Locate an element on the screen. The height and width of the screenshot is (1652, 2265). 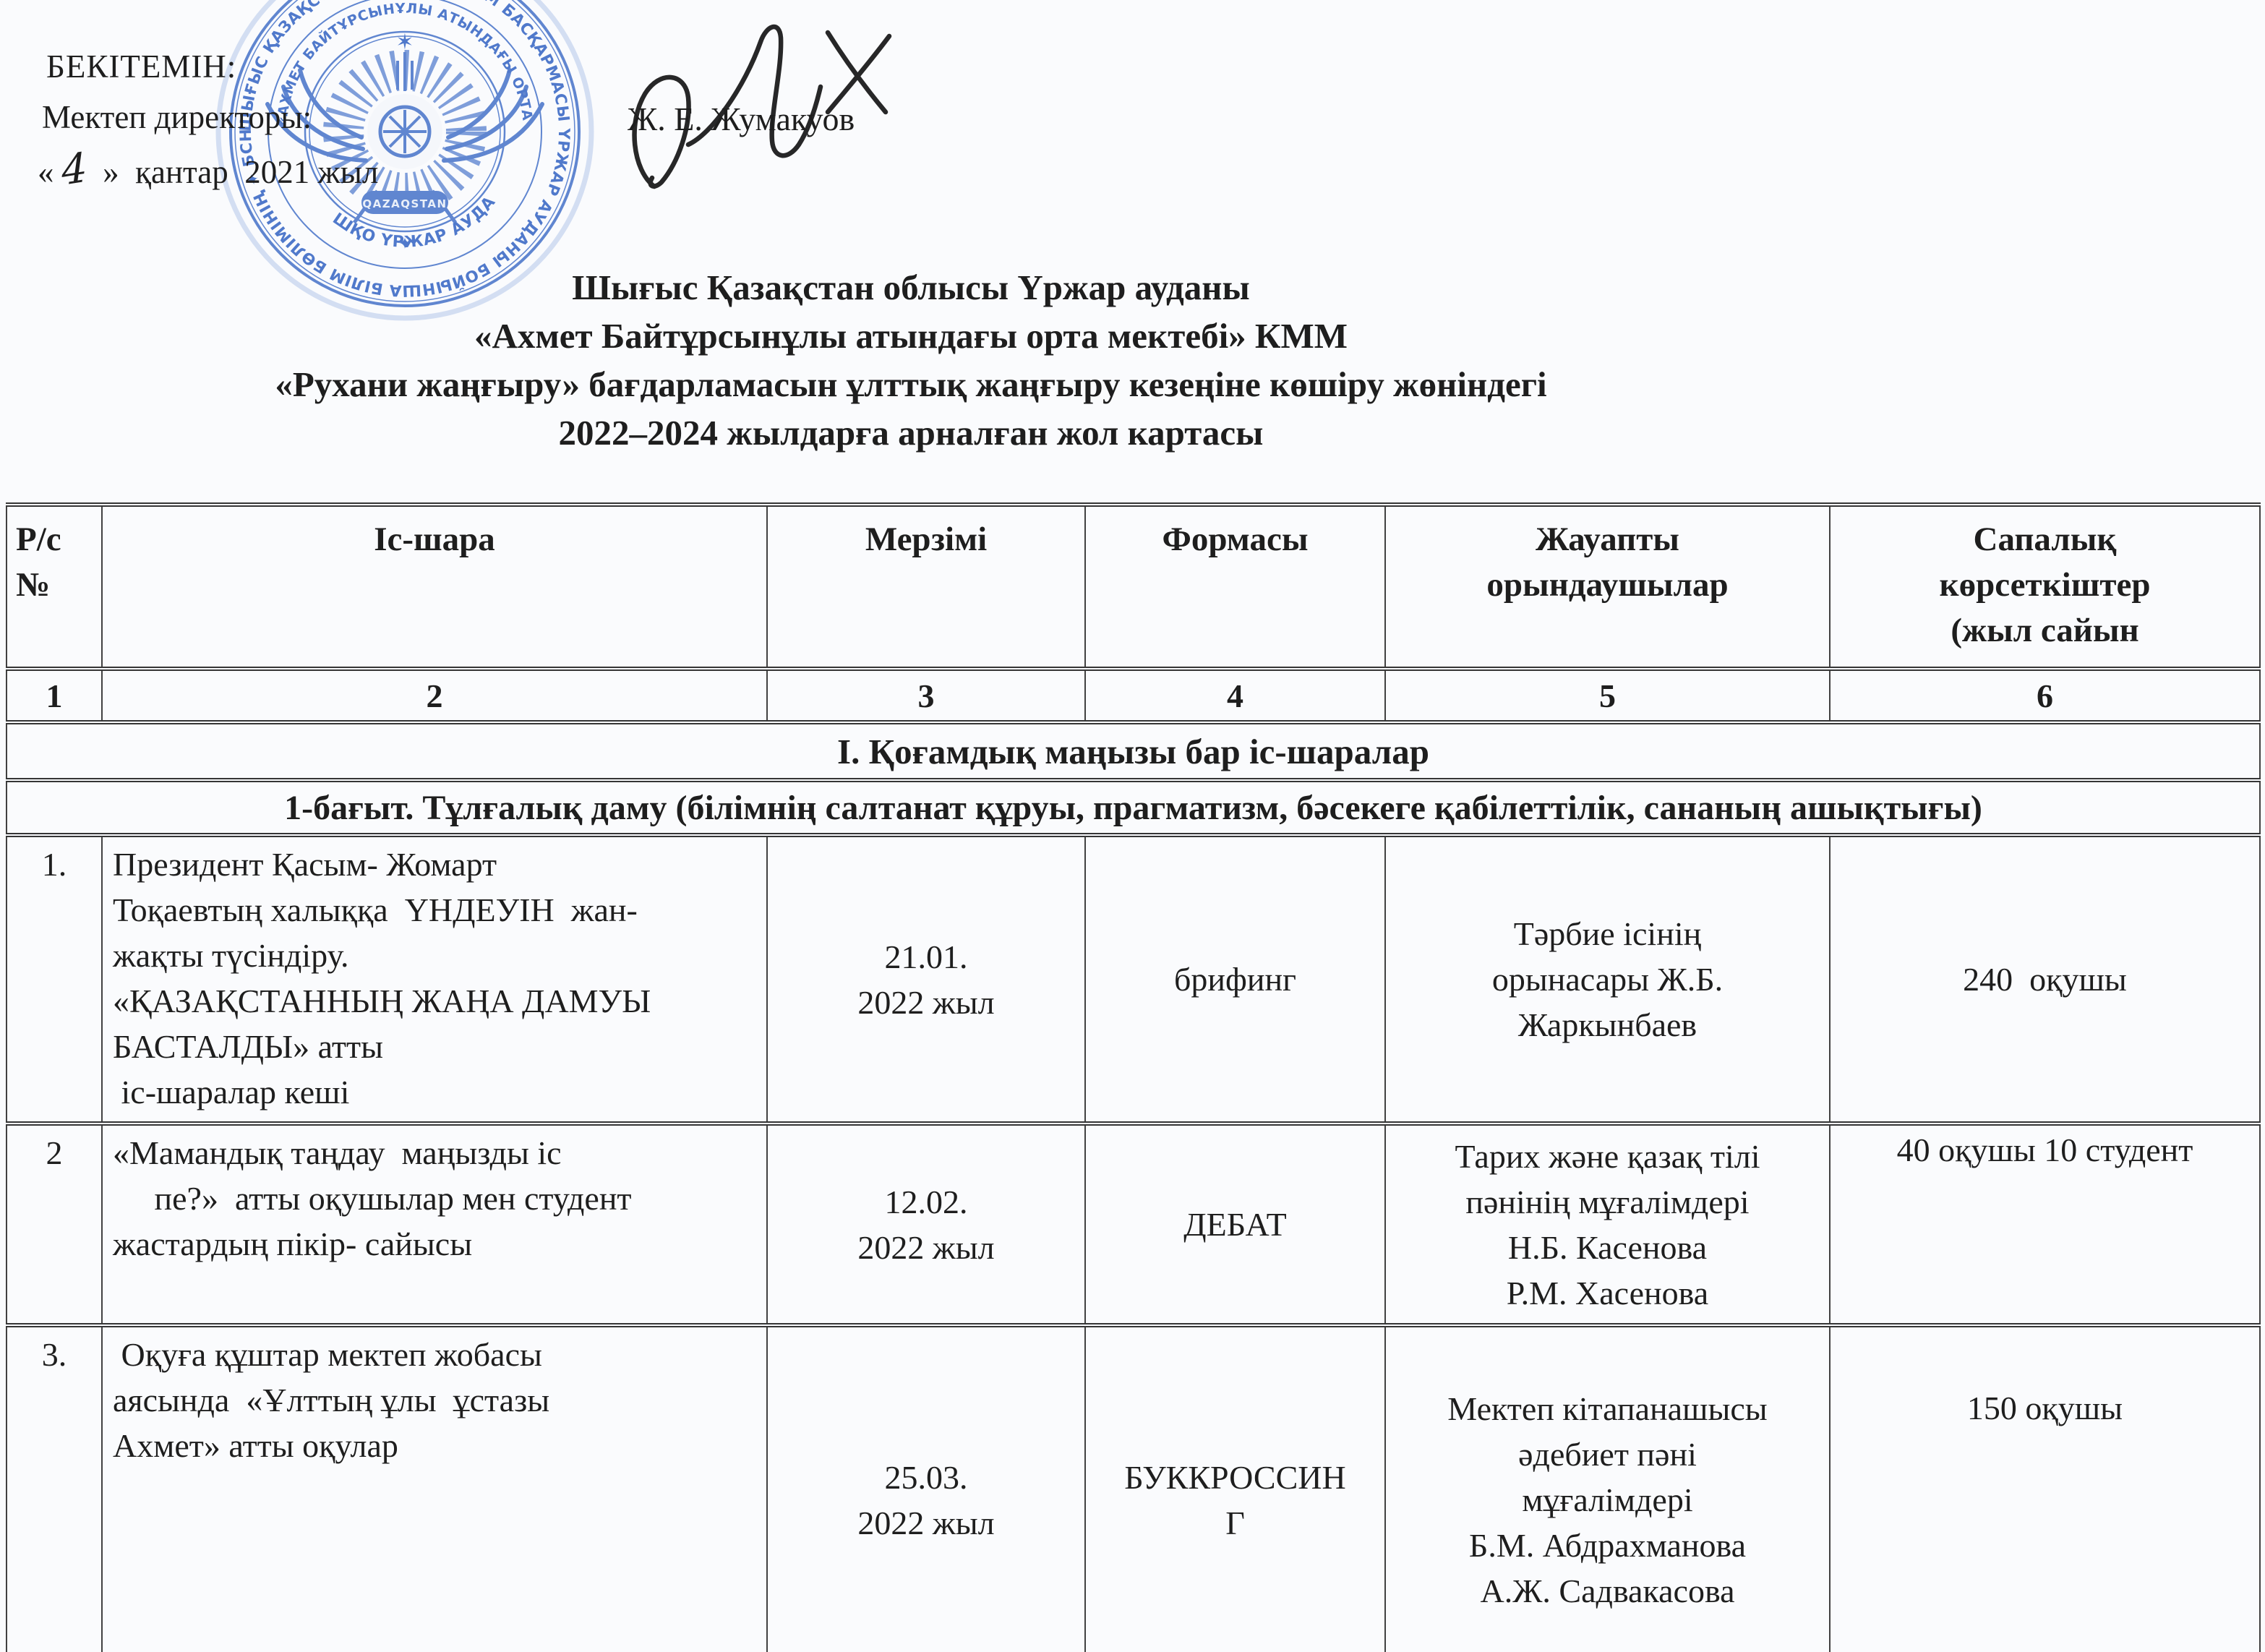
cell-date: 21.01. 2022 жыл is located at coordinates (926, 980).